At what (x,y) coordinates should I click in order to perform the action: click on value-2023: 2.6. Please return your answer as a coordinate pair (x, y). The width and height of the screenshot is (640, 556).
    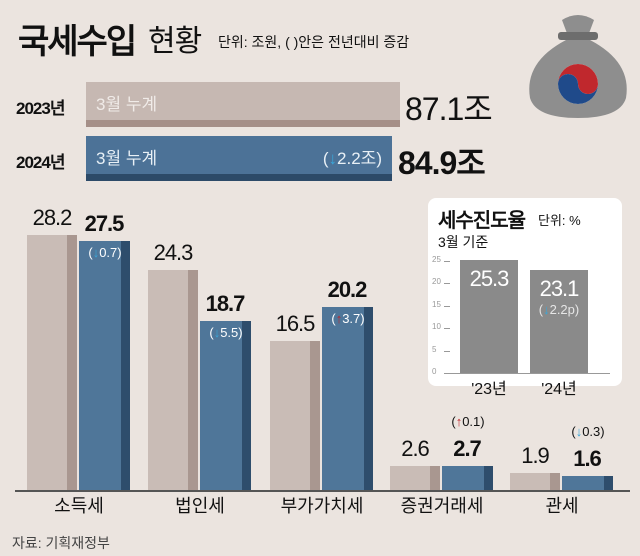
    Looking at the image, I should click on (415, 449).